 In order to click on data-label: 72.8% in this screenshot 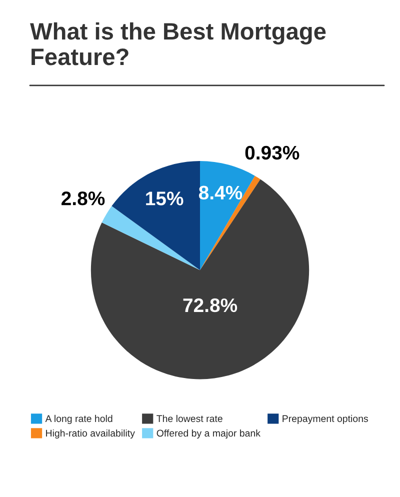, I will do `click(210, 305)`.